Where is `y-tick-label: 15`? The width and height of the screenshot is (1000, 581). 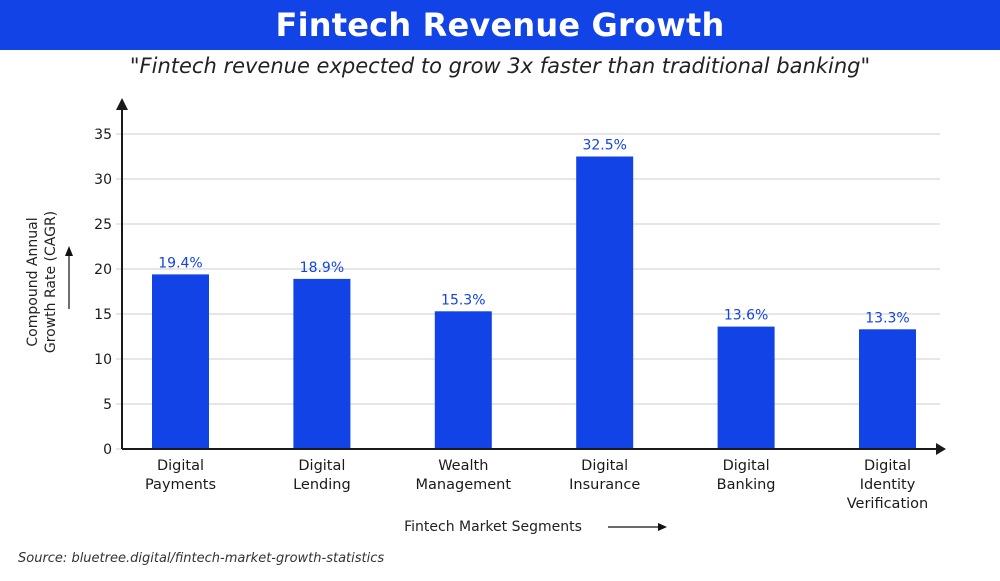
y-tick-label: 15 is located at coordinates (103, 315).